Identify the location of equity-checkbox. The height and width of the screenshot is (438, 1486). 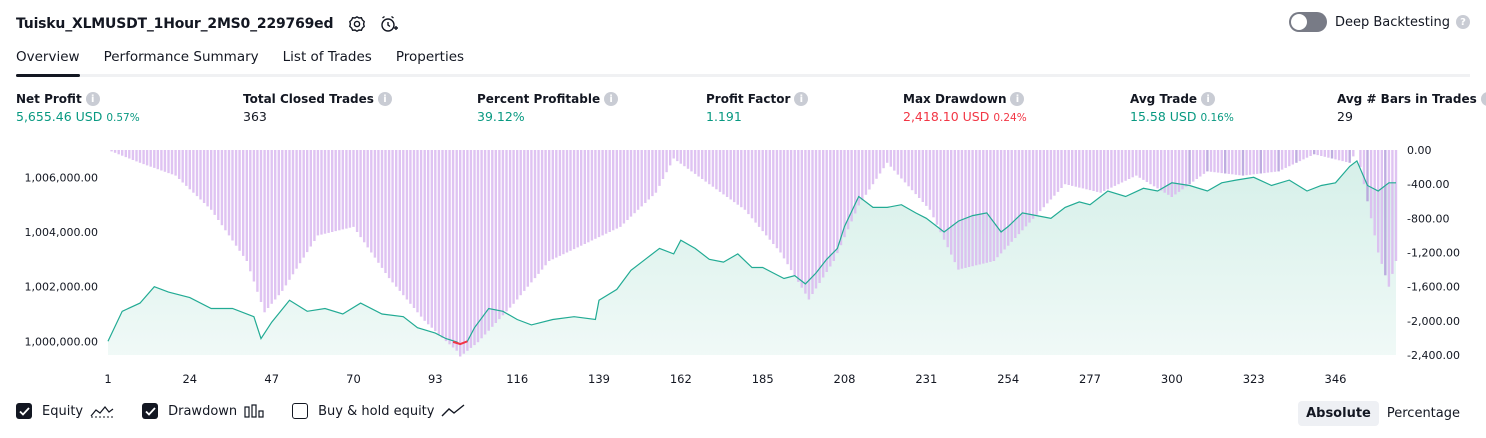
(24, 411).